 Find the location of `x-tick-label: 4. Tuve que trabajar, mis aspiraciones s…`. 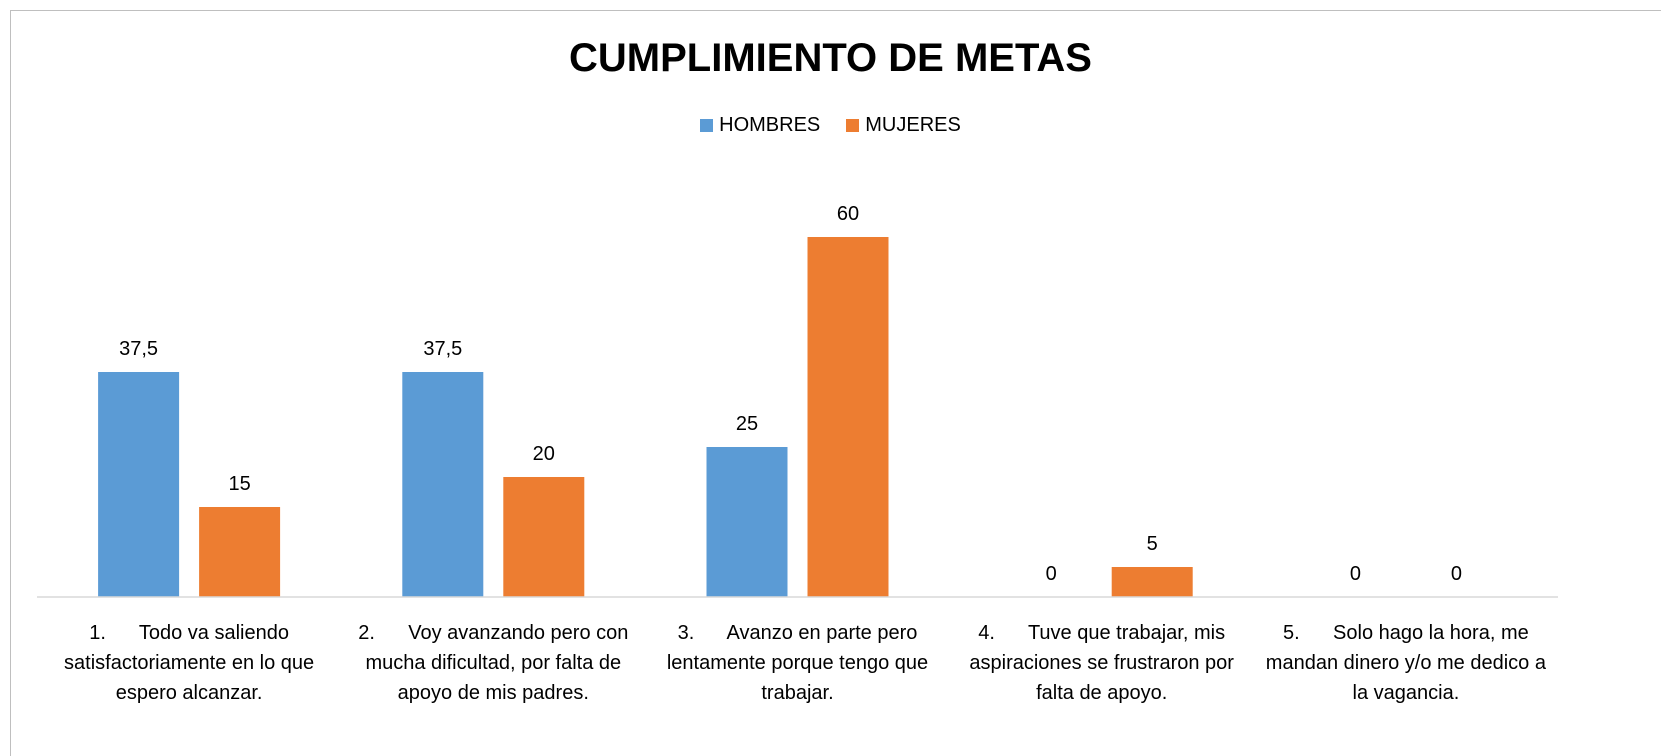

x-tick-label: 4. Tuve que trabajar, mis aspiraciones s… is located at coordinates (1104, 663).